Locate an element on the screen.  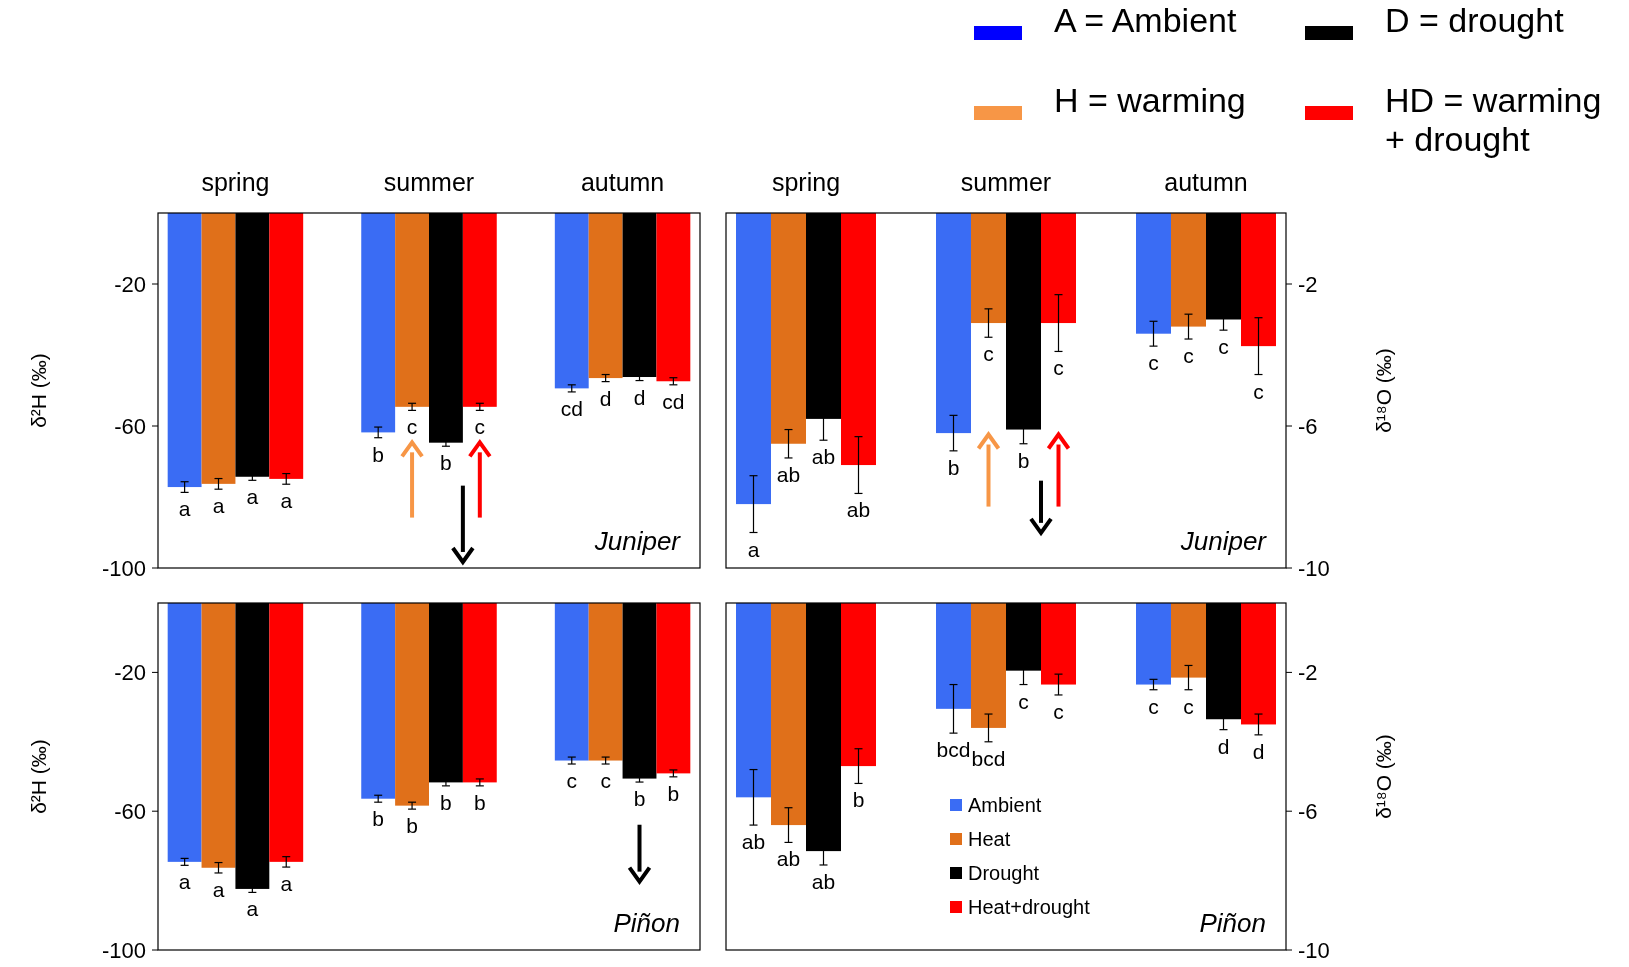
text: H = warming is located at coordinates (1150, 100).